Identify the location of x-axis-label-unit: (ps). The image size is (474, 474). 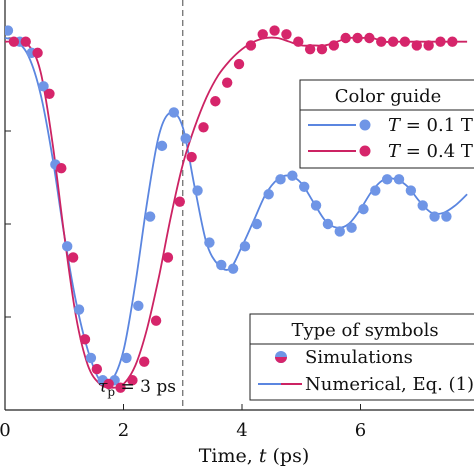
(287, 456).